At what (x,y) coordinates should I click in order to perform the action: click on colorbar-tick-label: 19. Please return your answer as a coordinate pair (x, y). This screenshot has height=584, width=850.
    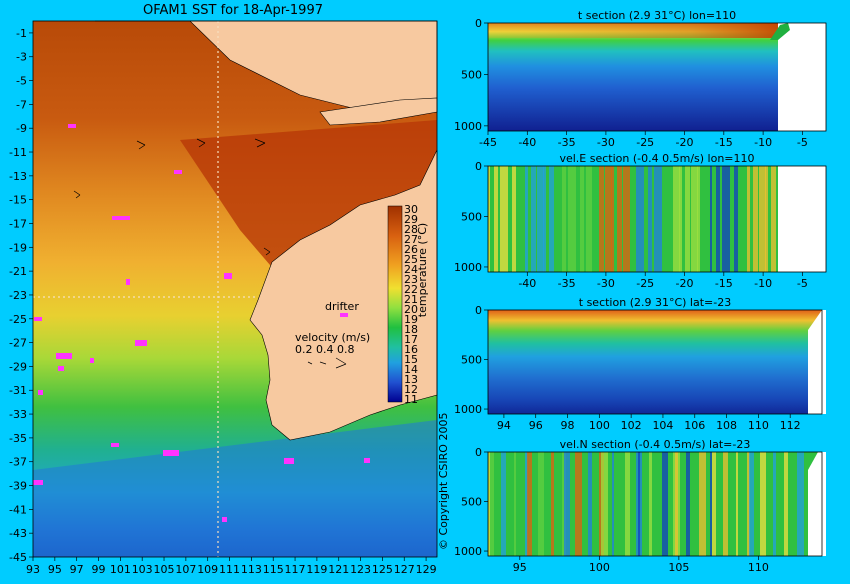
    Looking at the image, I should click on (411, 319).